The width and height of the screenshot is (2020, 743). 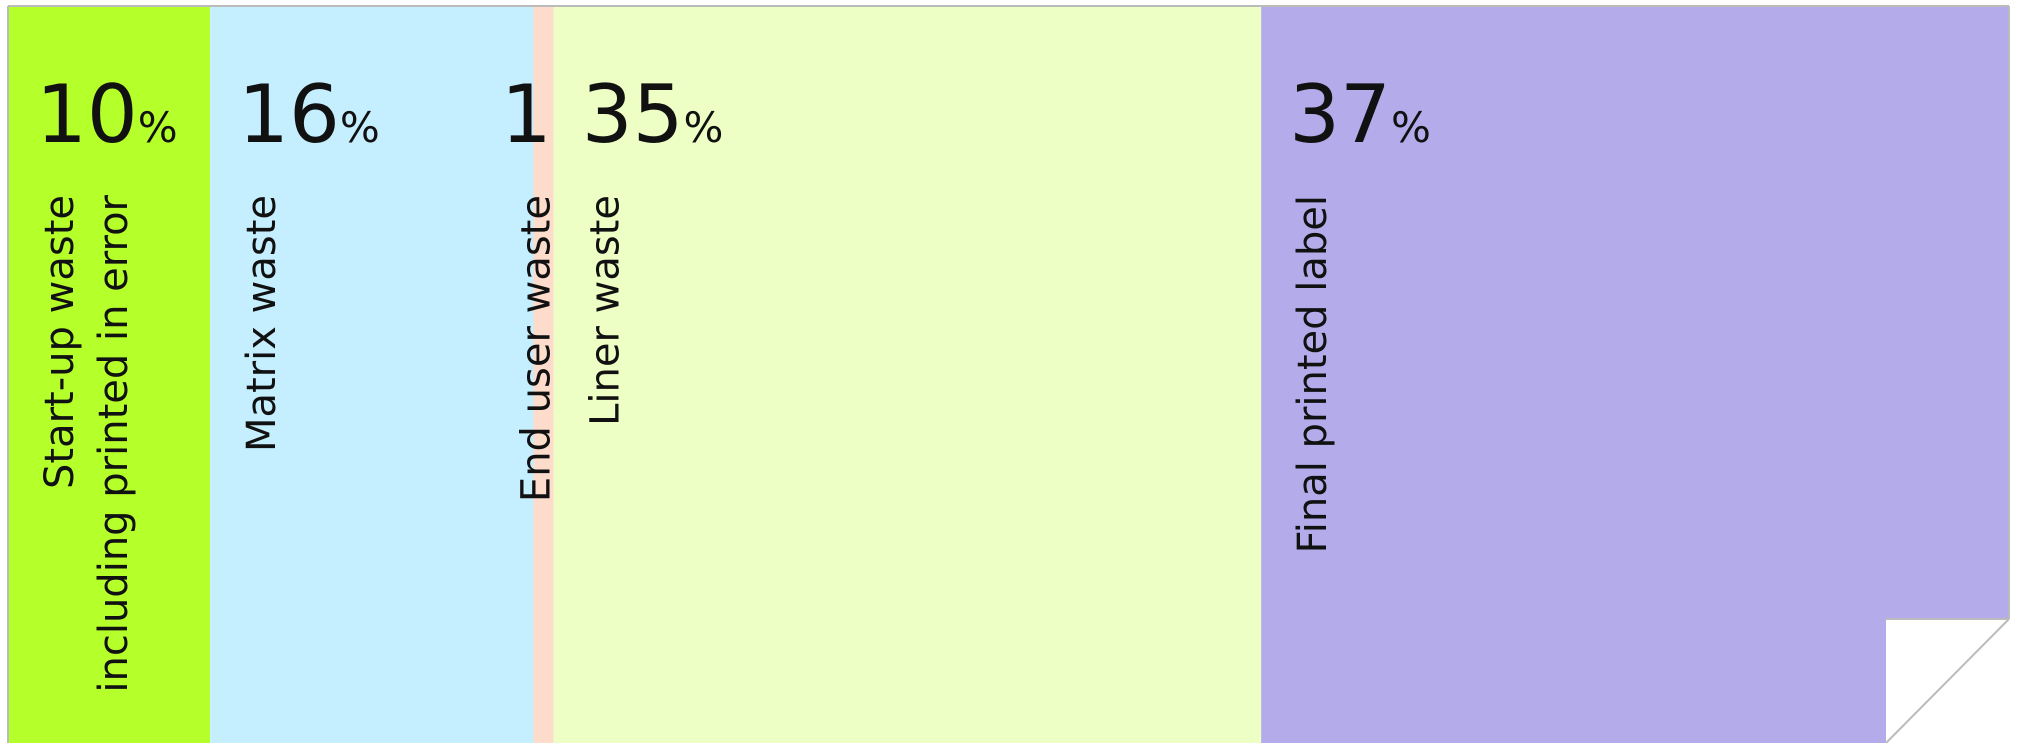 What do you see at coordinates (606, 310) in the screenshot?
I see `category-label: Liner waste` at bounding box center [606, 310].